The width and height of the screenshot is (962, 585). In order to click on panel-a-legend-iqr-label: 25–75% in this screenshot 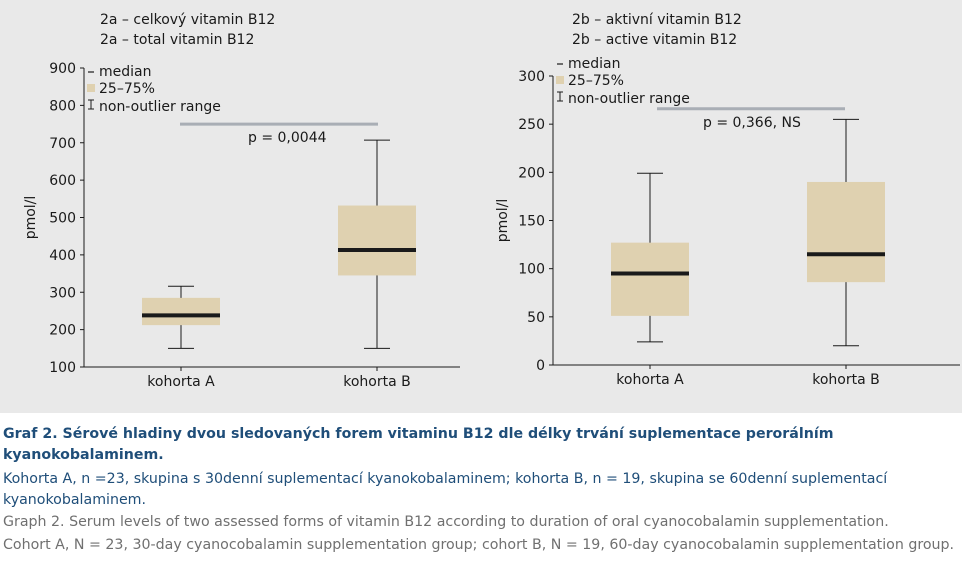, I will do `click(127, 89)`.